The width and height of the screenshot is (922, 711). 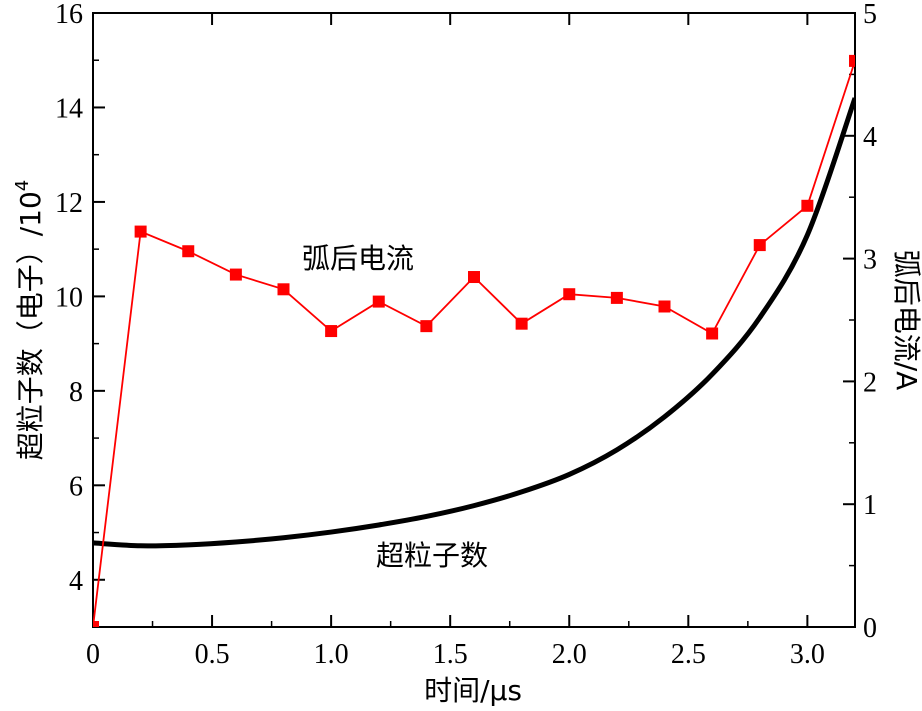 I want to click on left-y-axis-title: 超粒子数（电子）/104, so click(x=29, y=320).